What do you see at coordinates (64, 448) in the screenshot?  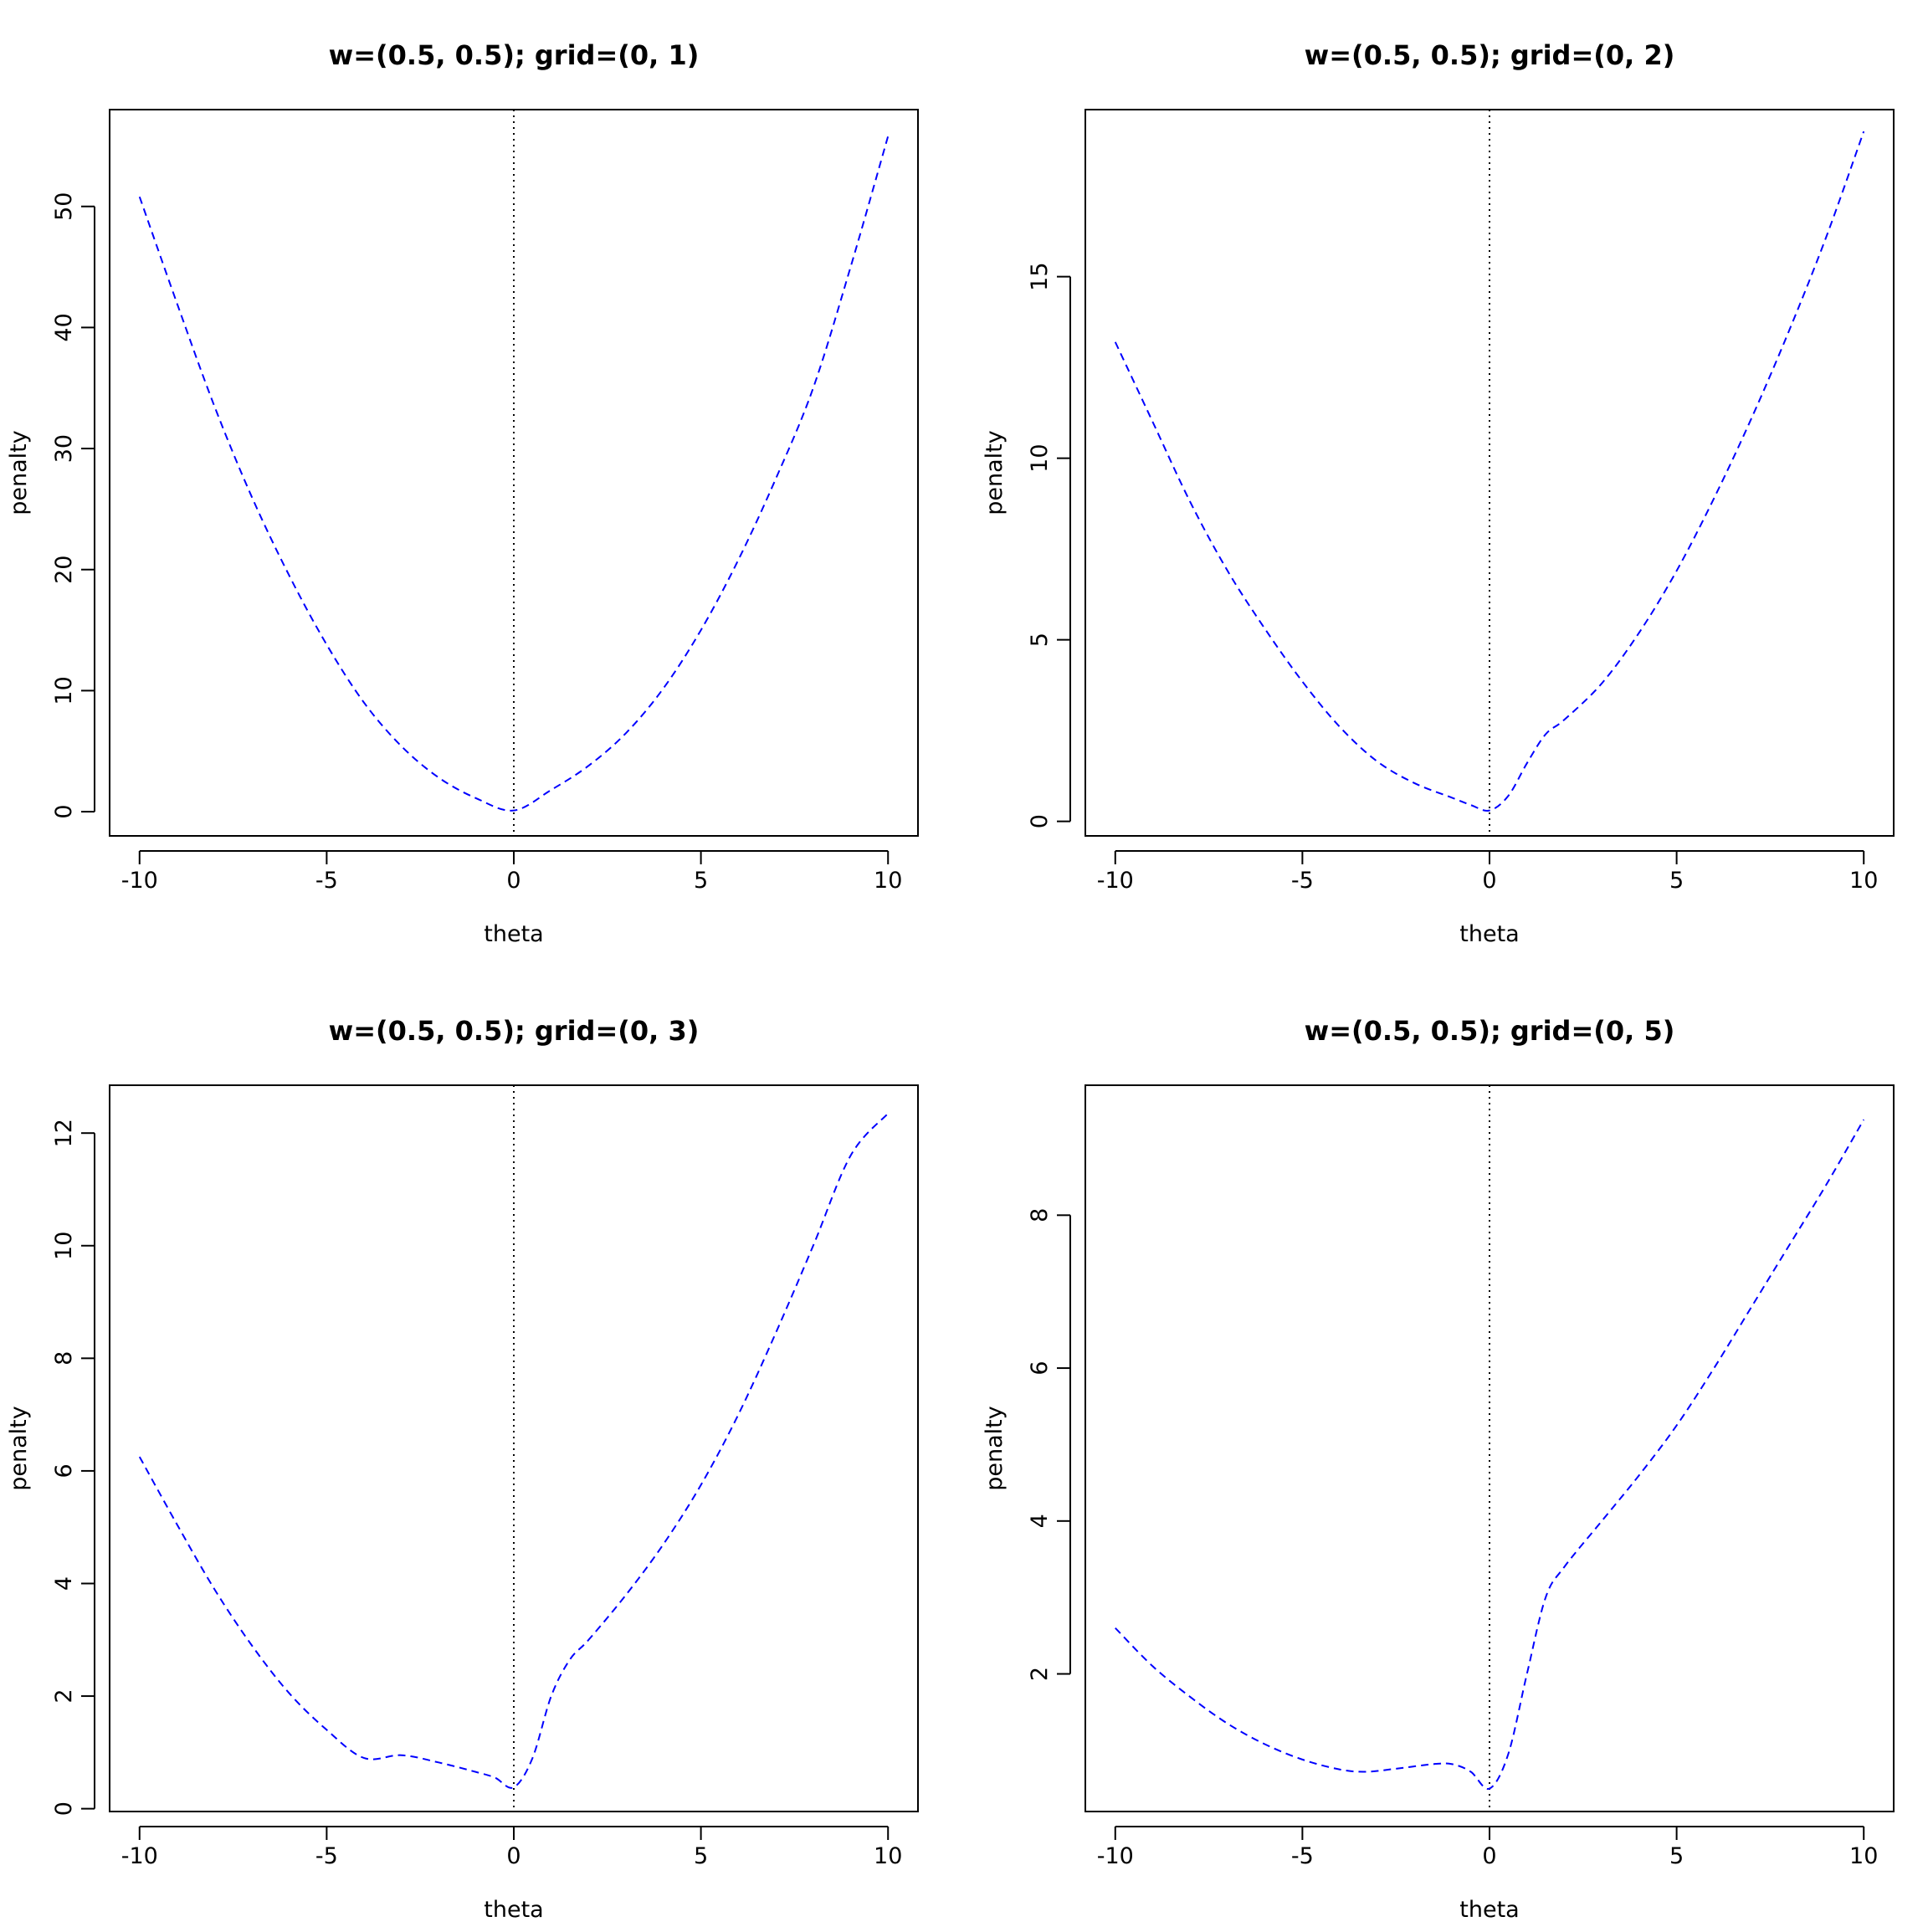 I see `y-tick-label: 30` at bounding box center [64, 448].